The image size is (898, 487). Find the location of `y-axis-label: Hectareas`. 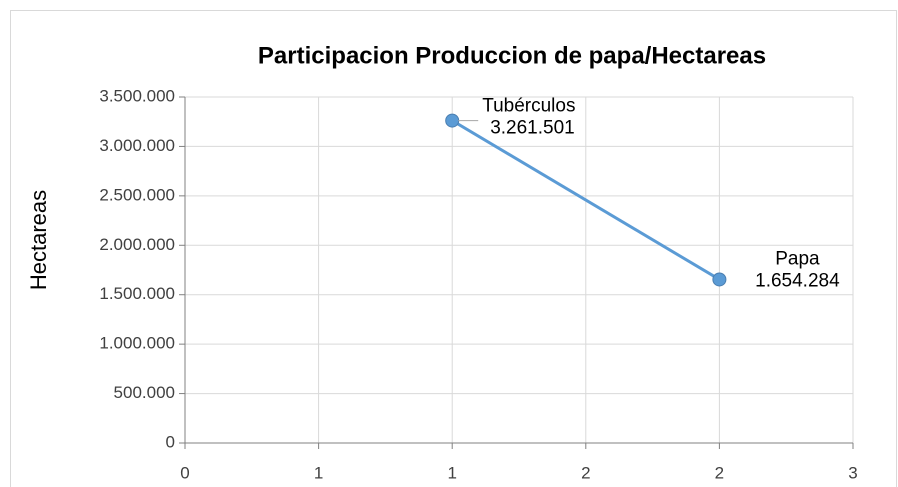

y-axis-label: Hectareas is located at coordinates (38, 240).